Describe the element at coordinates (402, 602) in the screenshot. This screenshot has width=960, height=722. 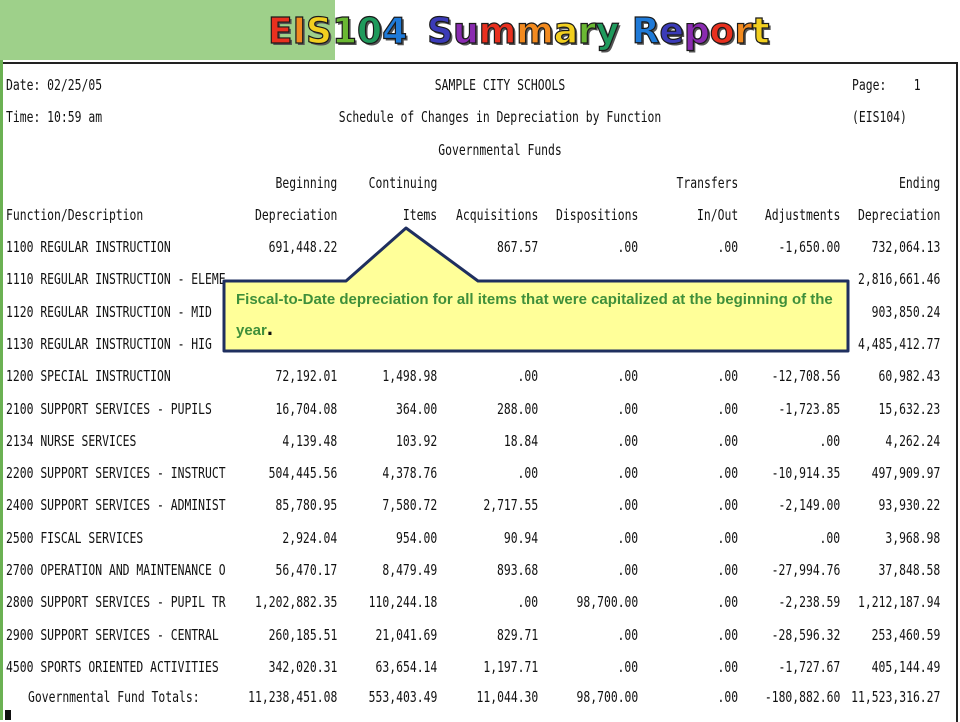
I see `table-cell-continuing: 110,244.18` at that location.